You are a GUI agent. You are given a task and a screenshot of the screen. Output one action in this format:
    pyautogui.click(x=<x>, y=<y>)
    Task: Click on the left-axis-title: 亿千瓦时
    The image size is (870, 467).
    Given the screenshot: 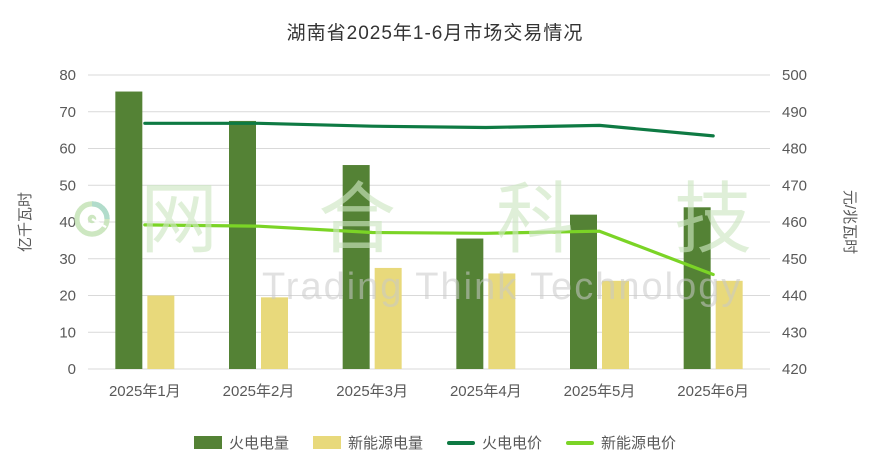 What is the action you would take?
    pyautogui.click(x=25, y=222)
    